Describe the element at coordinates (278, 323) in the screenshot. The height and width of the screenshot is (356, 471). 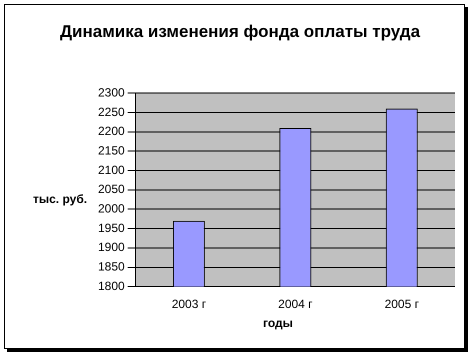
I see `x-axis-title: годы` at that location.